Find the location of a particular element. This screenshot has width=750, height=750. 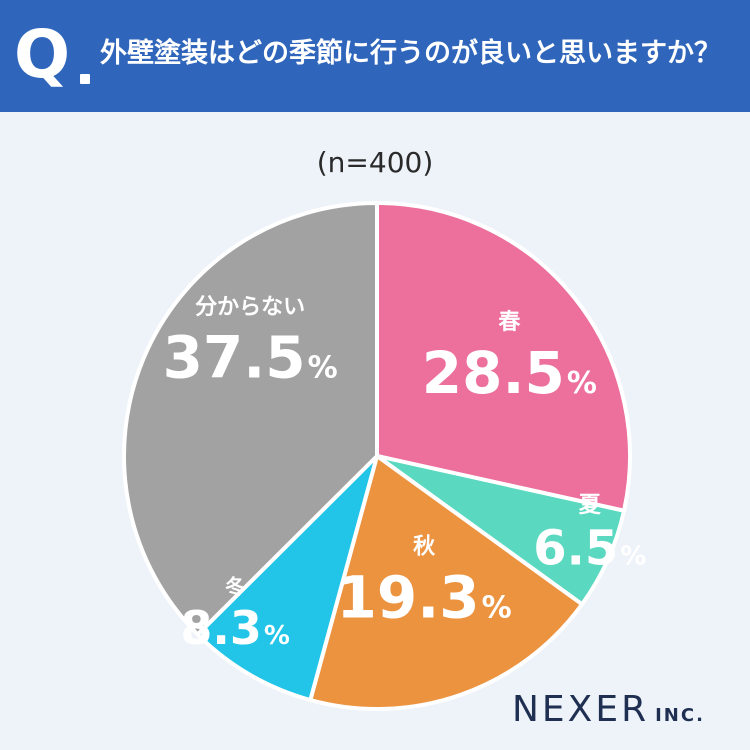

sample-size-label: (n=400) is located at coordinates (375, 162).